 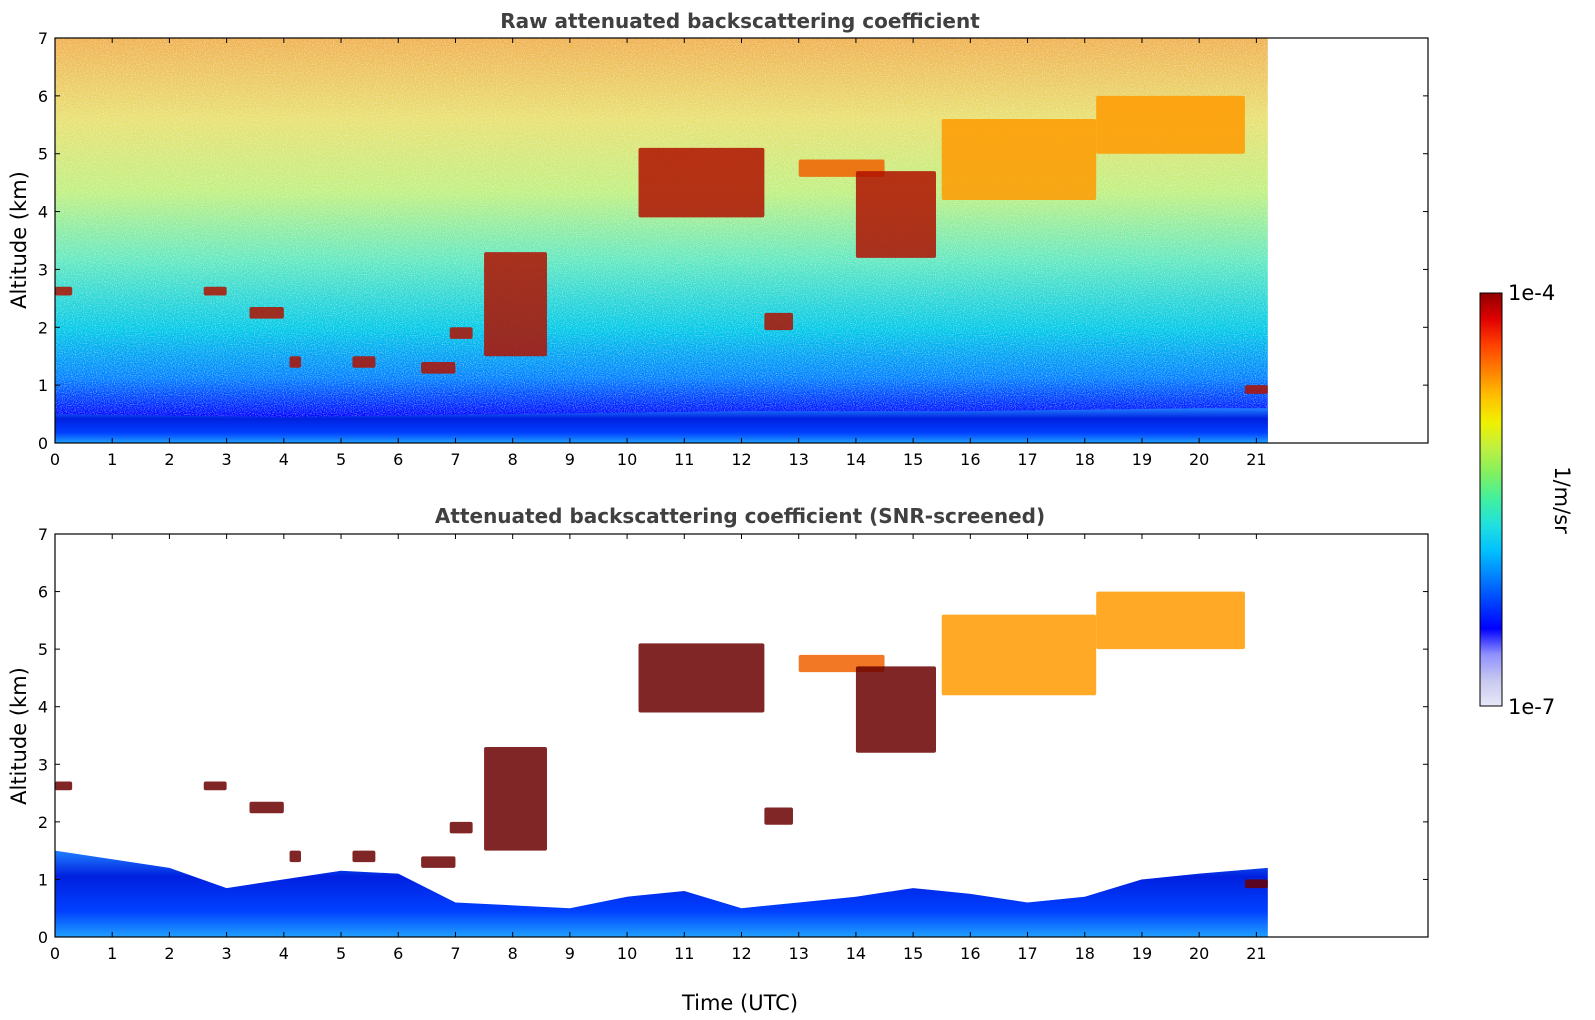 What do you see at coordinates (661, 893) in the screenshot?
I see `screened-boundary-layer` at bounding box center [661, 893].